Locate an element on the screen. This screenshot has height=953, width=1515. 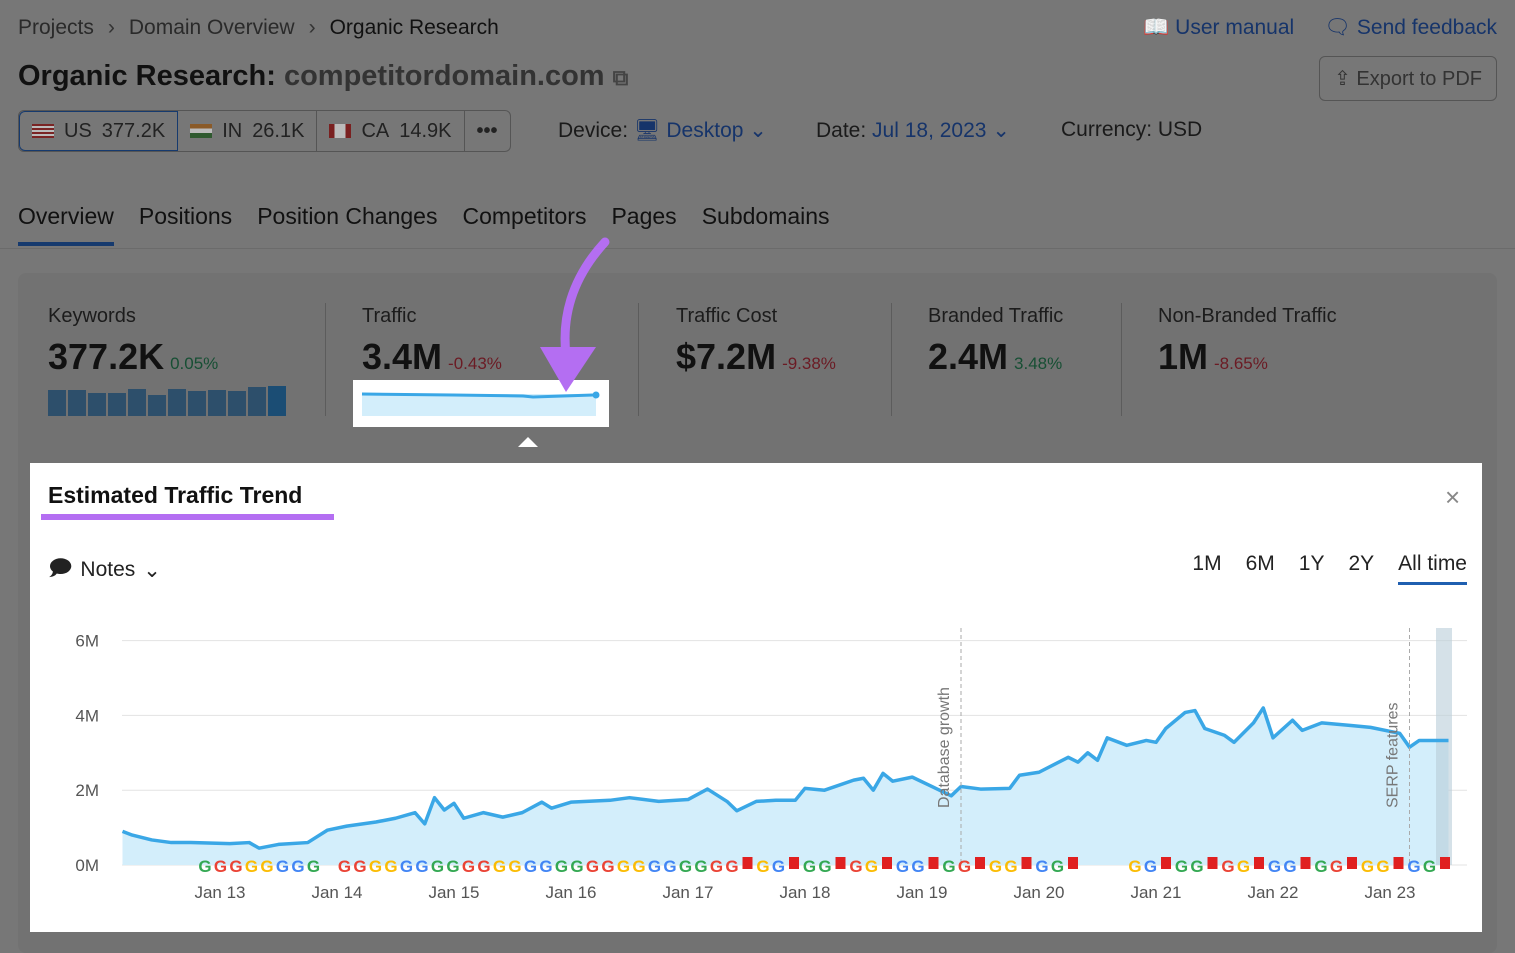
upload-icon: ⇪ is located at coordinates (1342, 79).